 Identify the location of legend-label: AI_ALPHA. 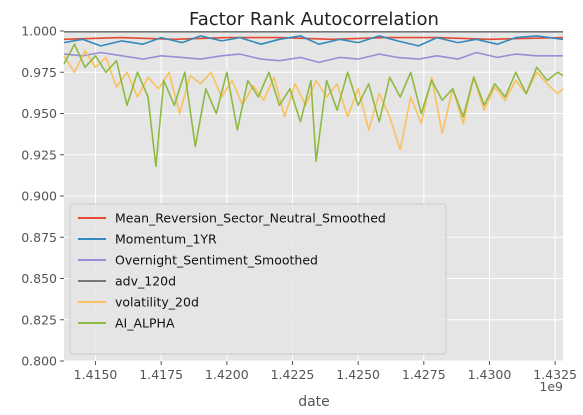
(145, 323).